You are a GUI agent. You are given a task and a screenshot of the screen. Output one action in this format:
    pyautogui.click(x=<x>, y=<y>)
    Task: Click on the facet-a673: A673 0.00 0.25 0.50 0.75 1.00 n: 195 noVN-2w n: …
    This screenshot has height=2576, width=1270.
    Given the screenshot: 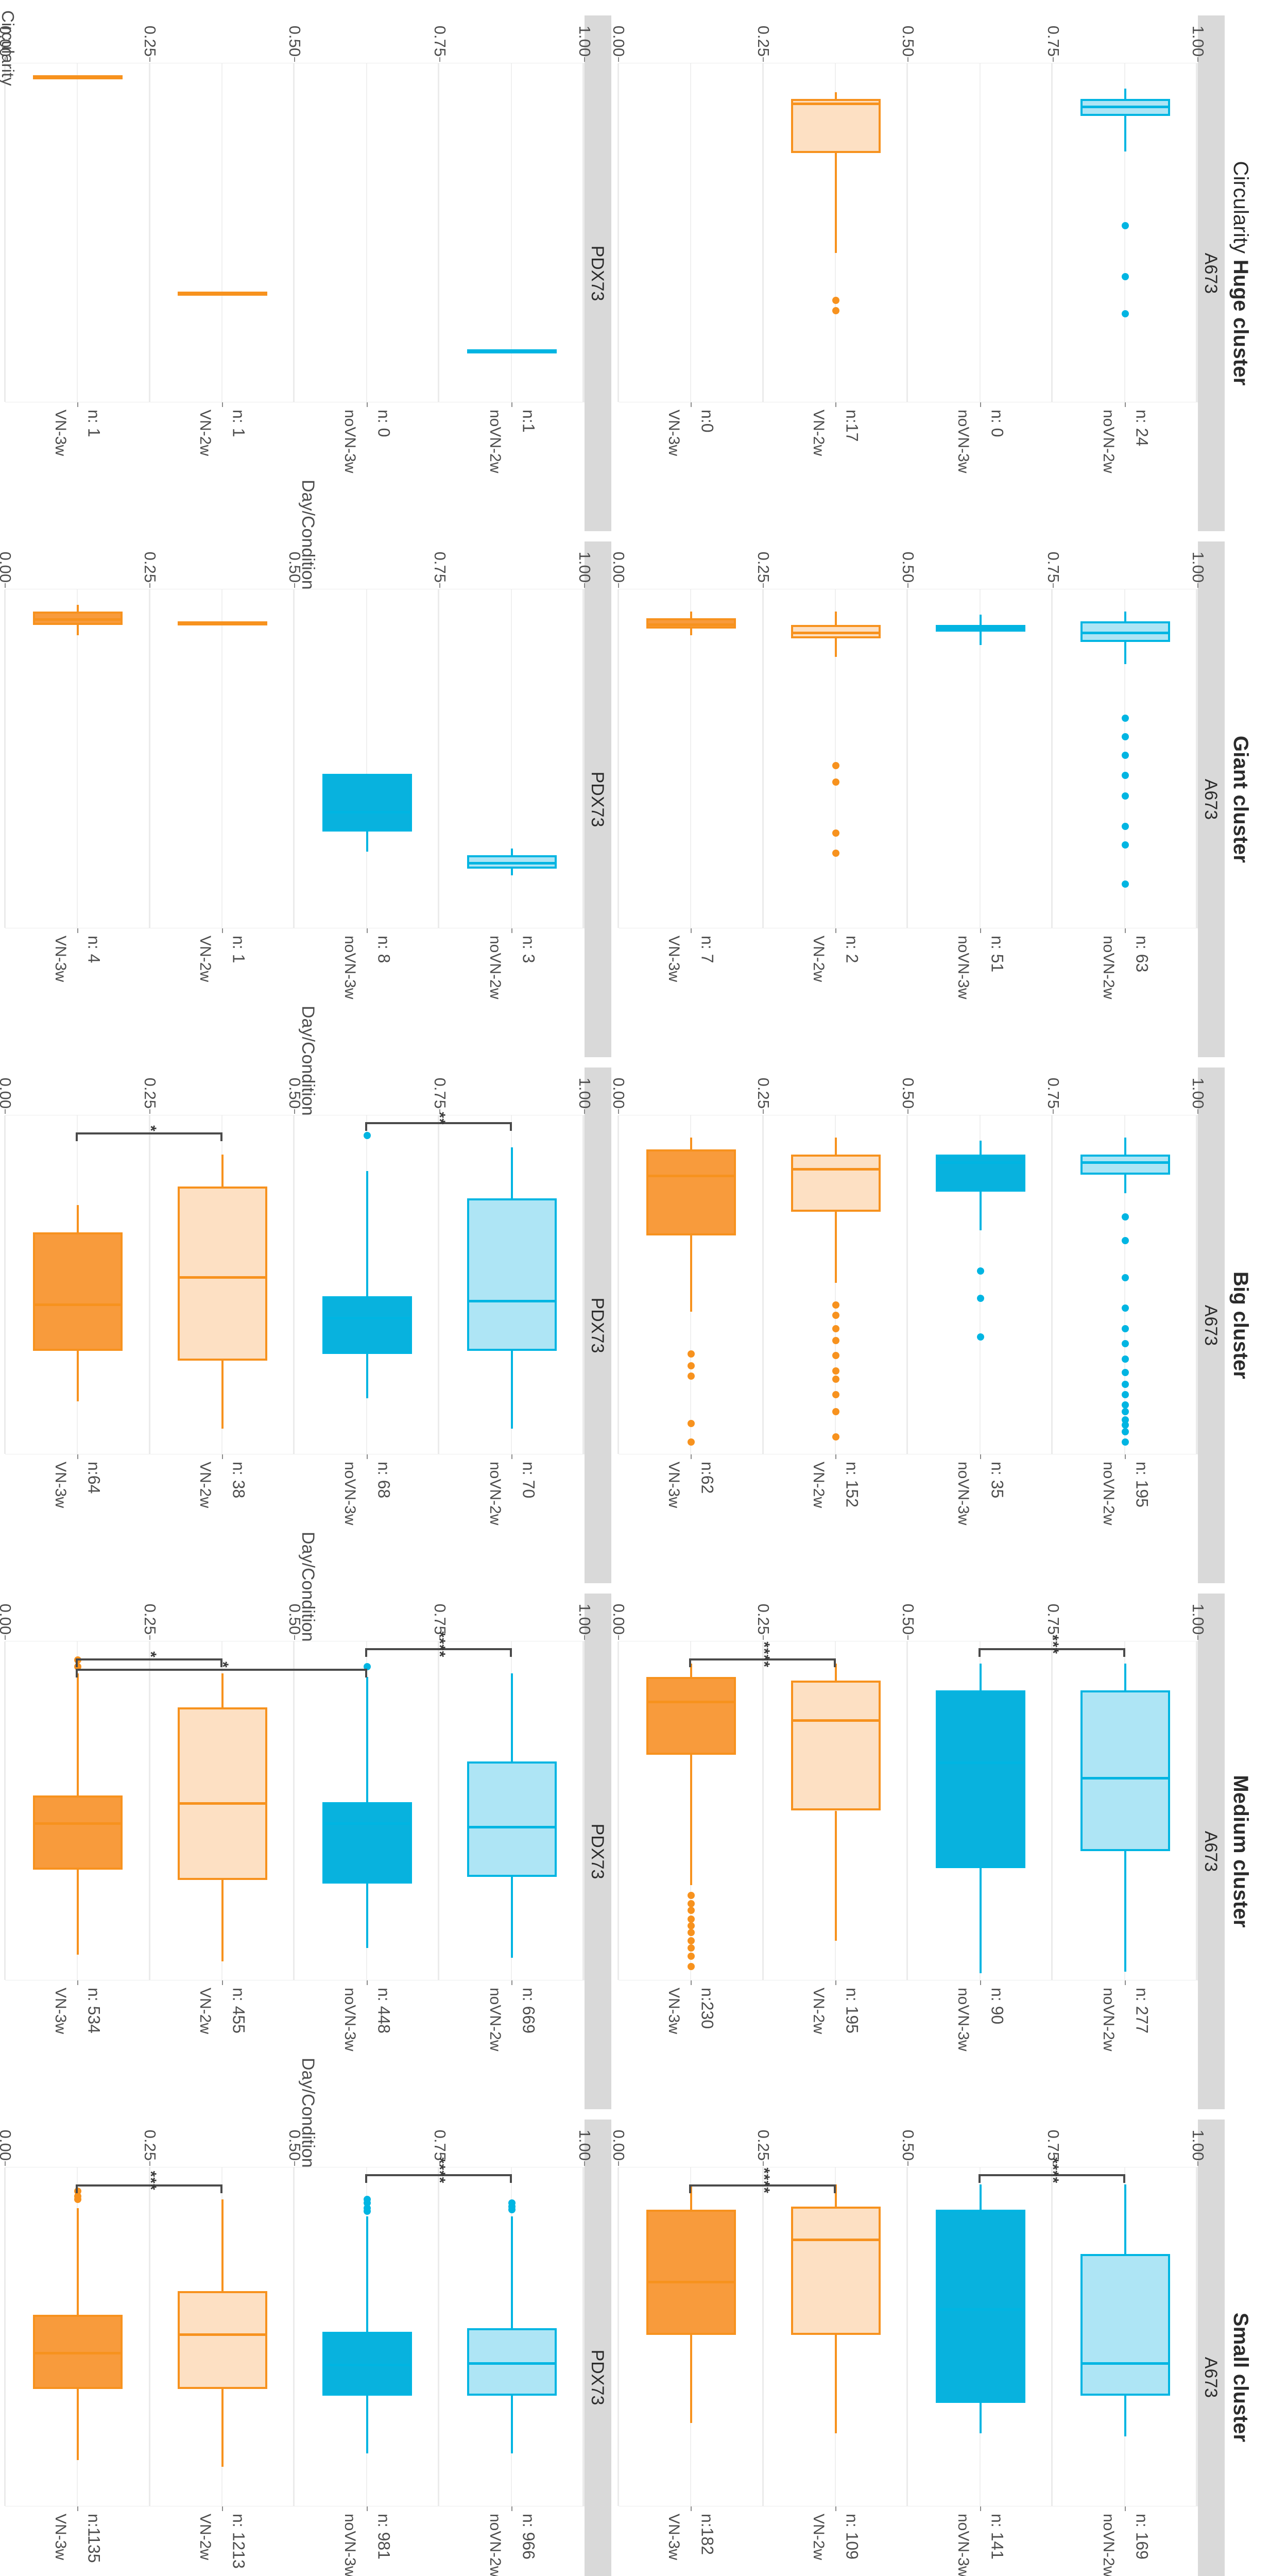 What is the action you would take?
    pyautogui.click(x=917, y=1325)
    